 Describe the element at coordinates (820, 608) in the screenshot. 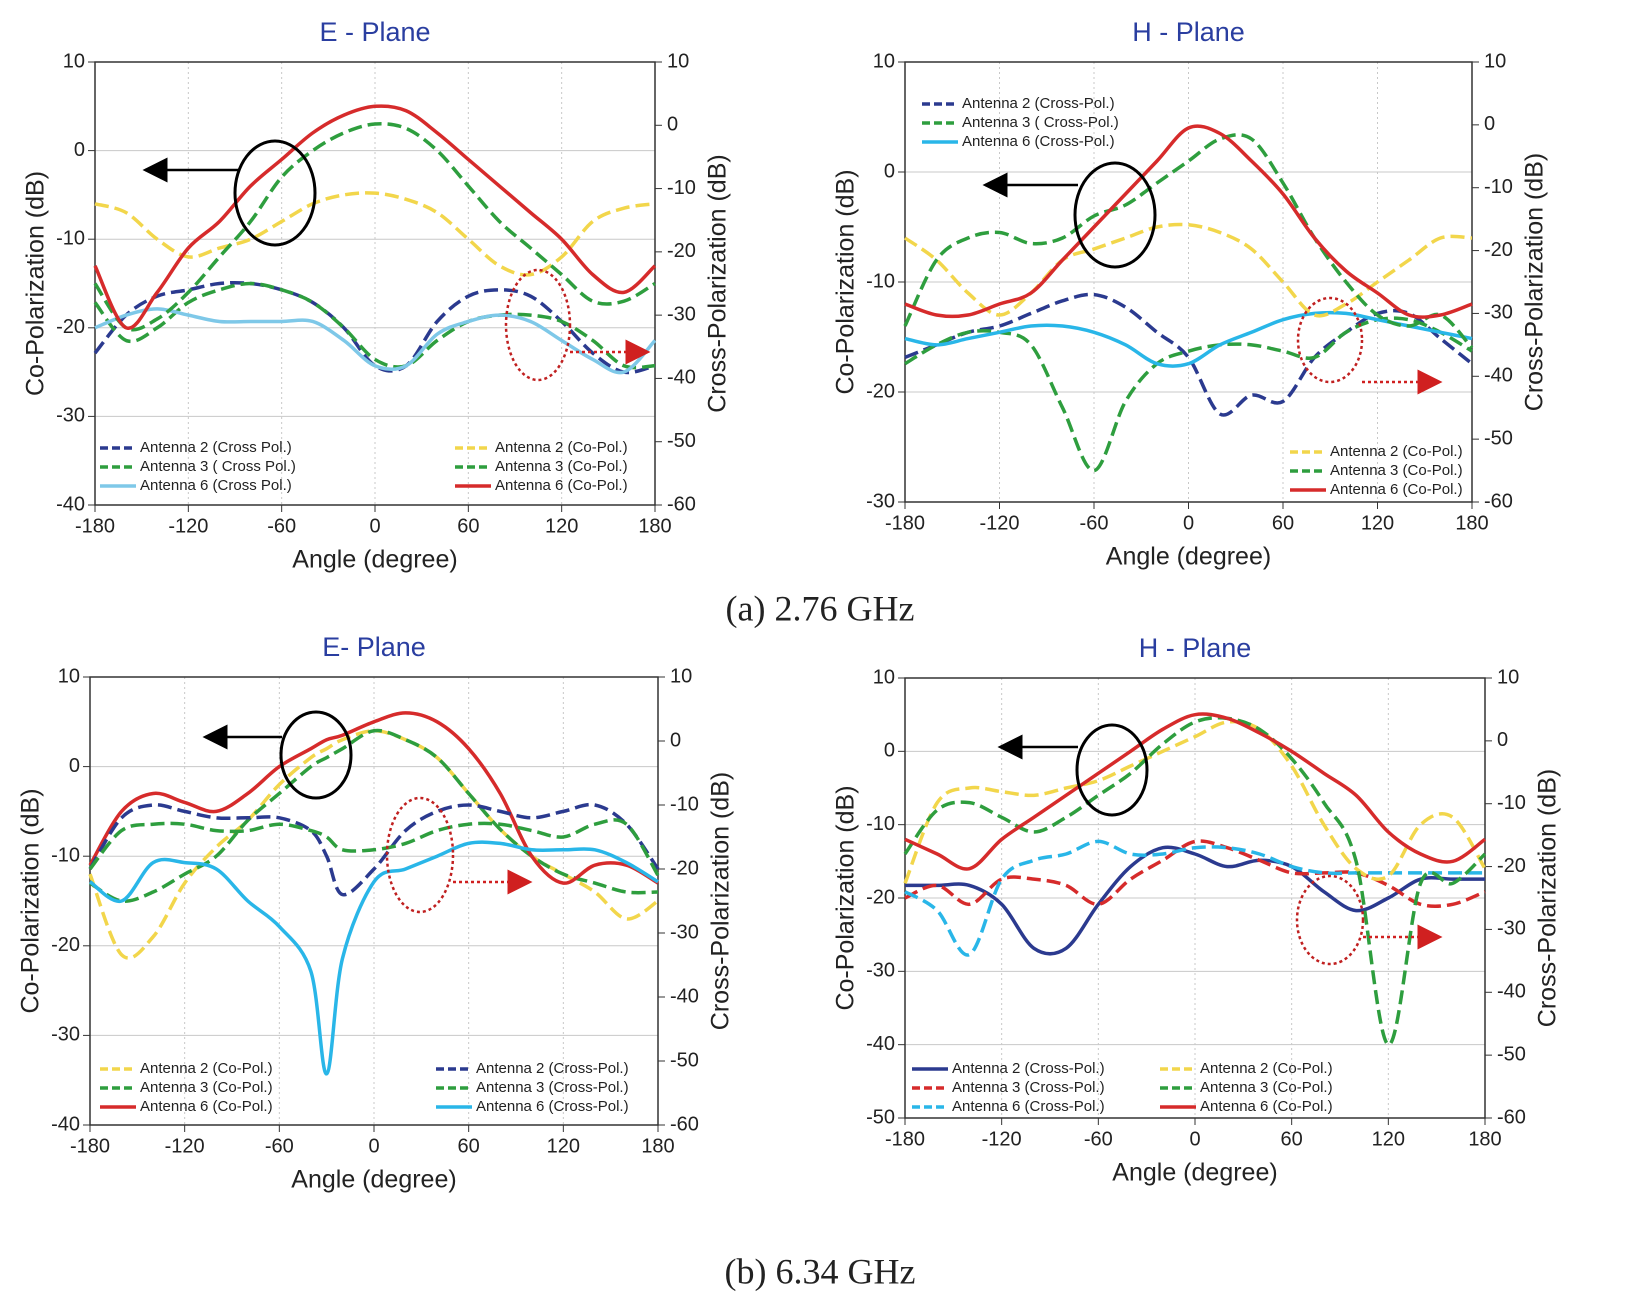

I see `caption: (a) 2.76 GHz` at that location.